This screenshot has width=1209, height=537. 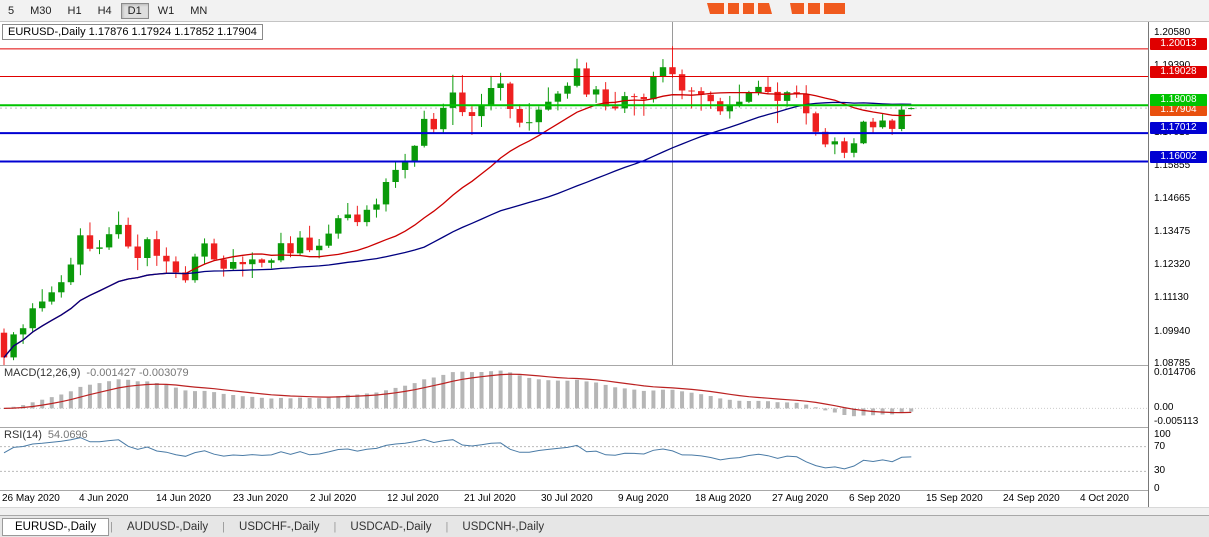 I want to click on price-tick: 1.11130, so click(x=1171, y=298).